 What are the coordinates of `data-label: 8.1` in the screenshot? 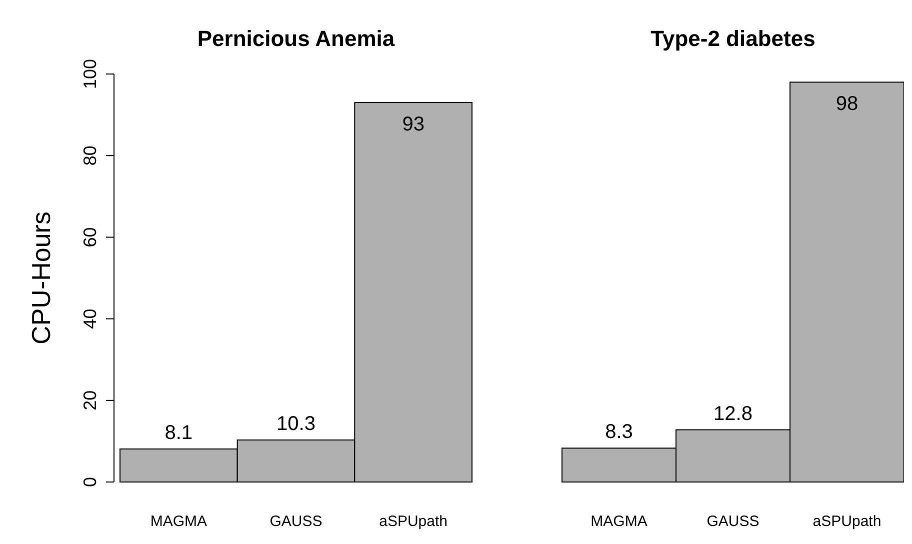 It's located at (178, 433).